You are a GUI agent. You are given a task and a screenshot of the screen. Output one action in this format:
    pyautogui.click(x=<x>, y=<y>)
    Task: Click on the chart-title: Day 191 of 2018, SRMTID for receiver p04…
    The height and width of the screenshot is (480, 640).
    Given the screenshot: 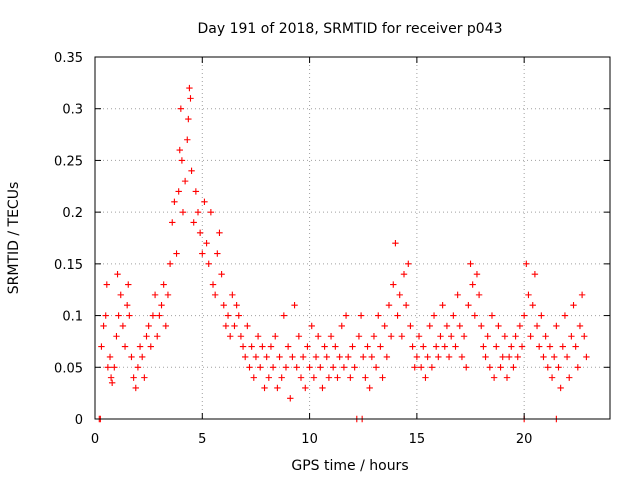 What is the action you would take?
    pyautogui.click(x=349, y=29)
    